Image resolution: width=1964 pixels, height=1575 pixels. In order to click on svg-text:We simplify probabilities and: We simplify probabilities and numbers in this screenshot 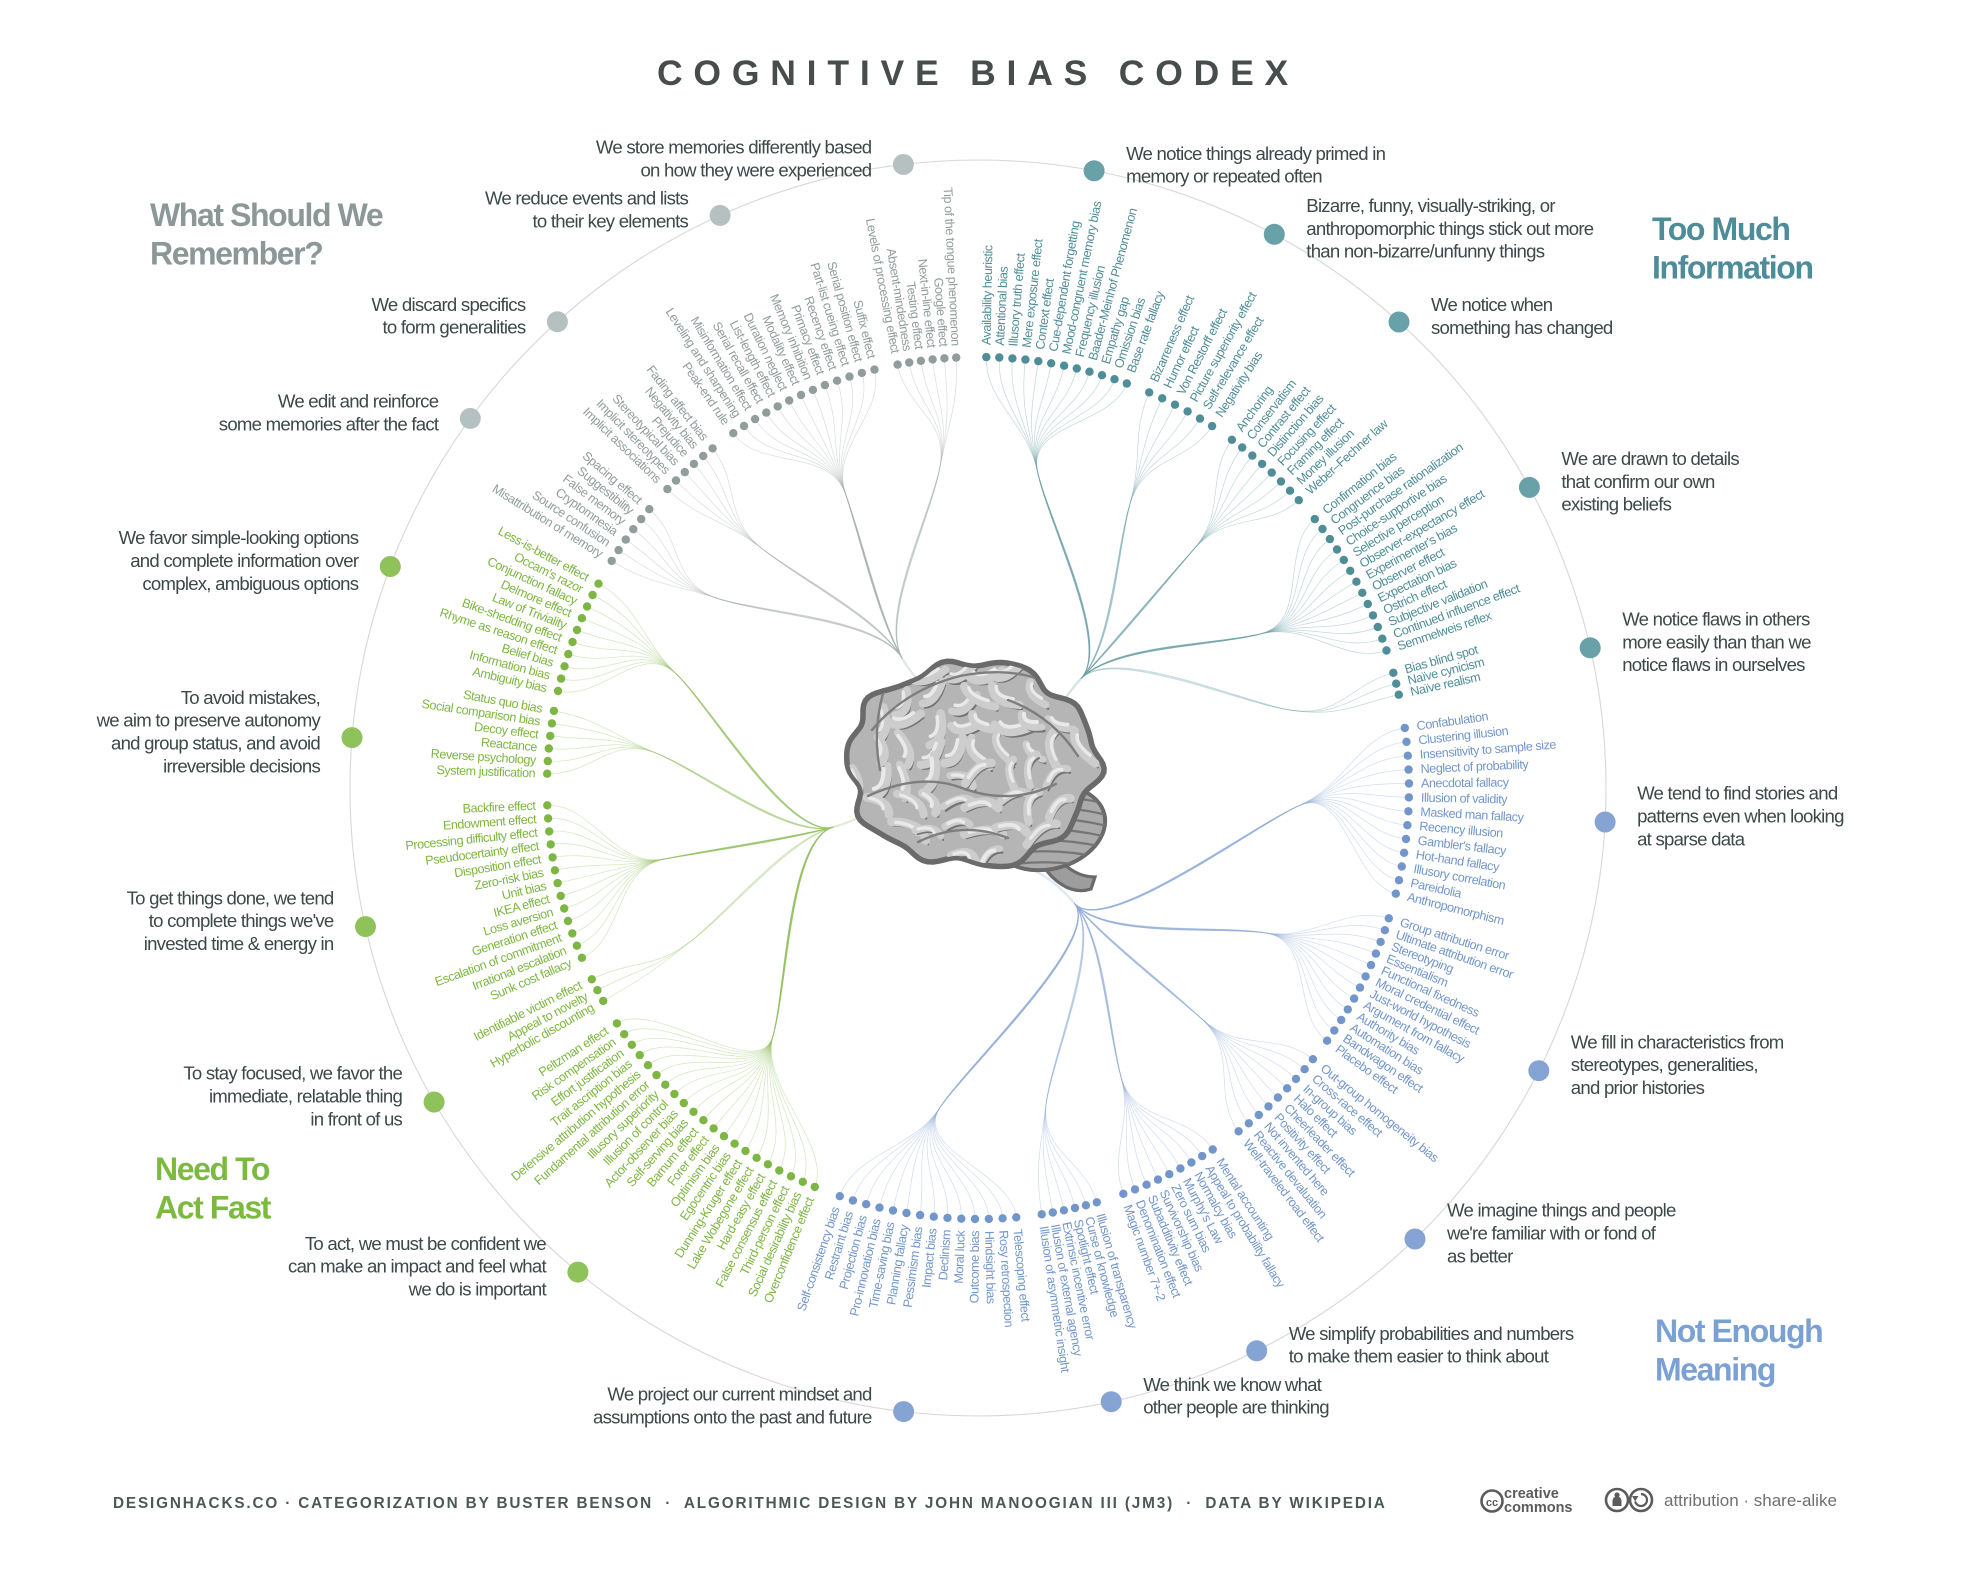, I will do `click(1431, 1333)`.